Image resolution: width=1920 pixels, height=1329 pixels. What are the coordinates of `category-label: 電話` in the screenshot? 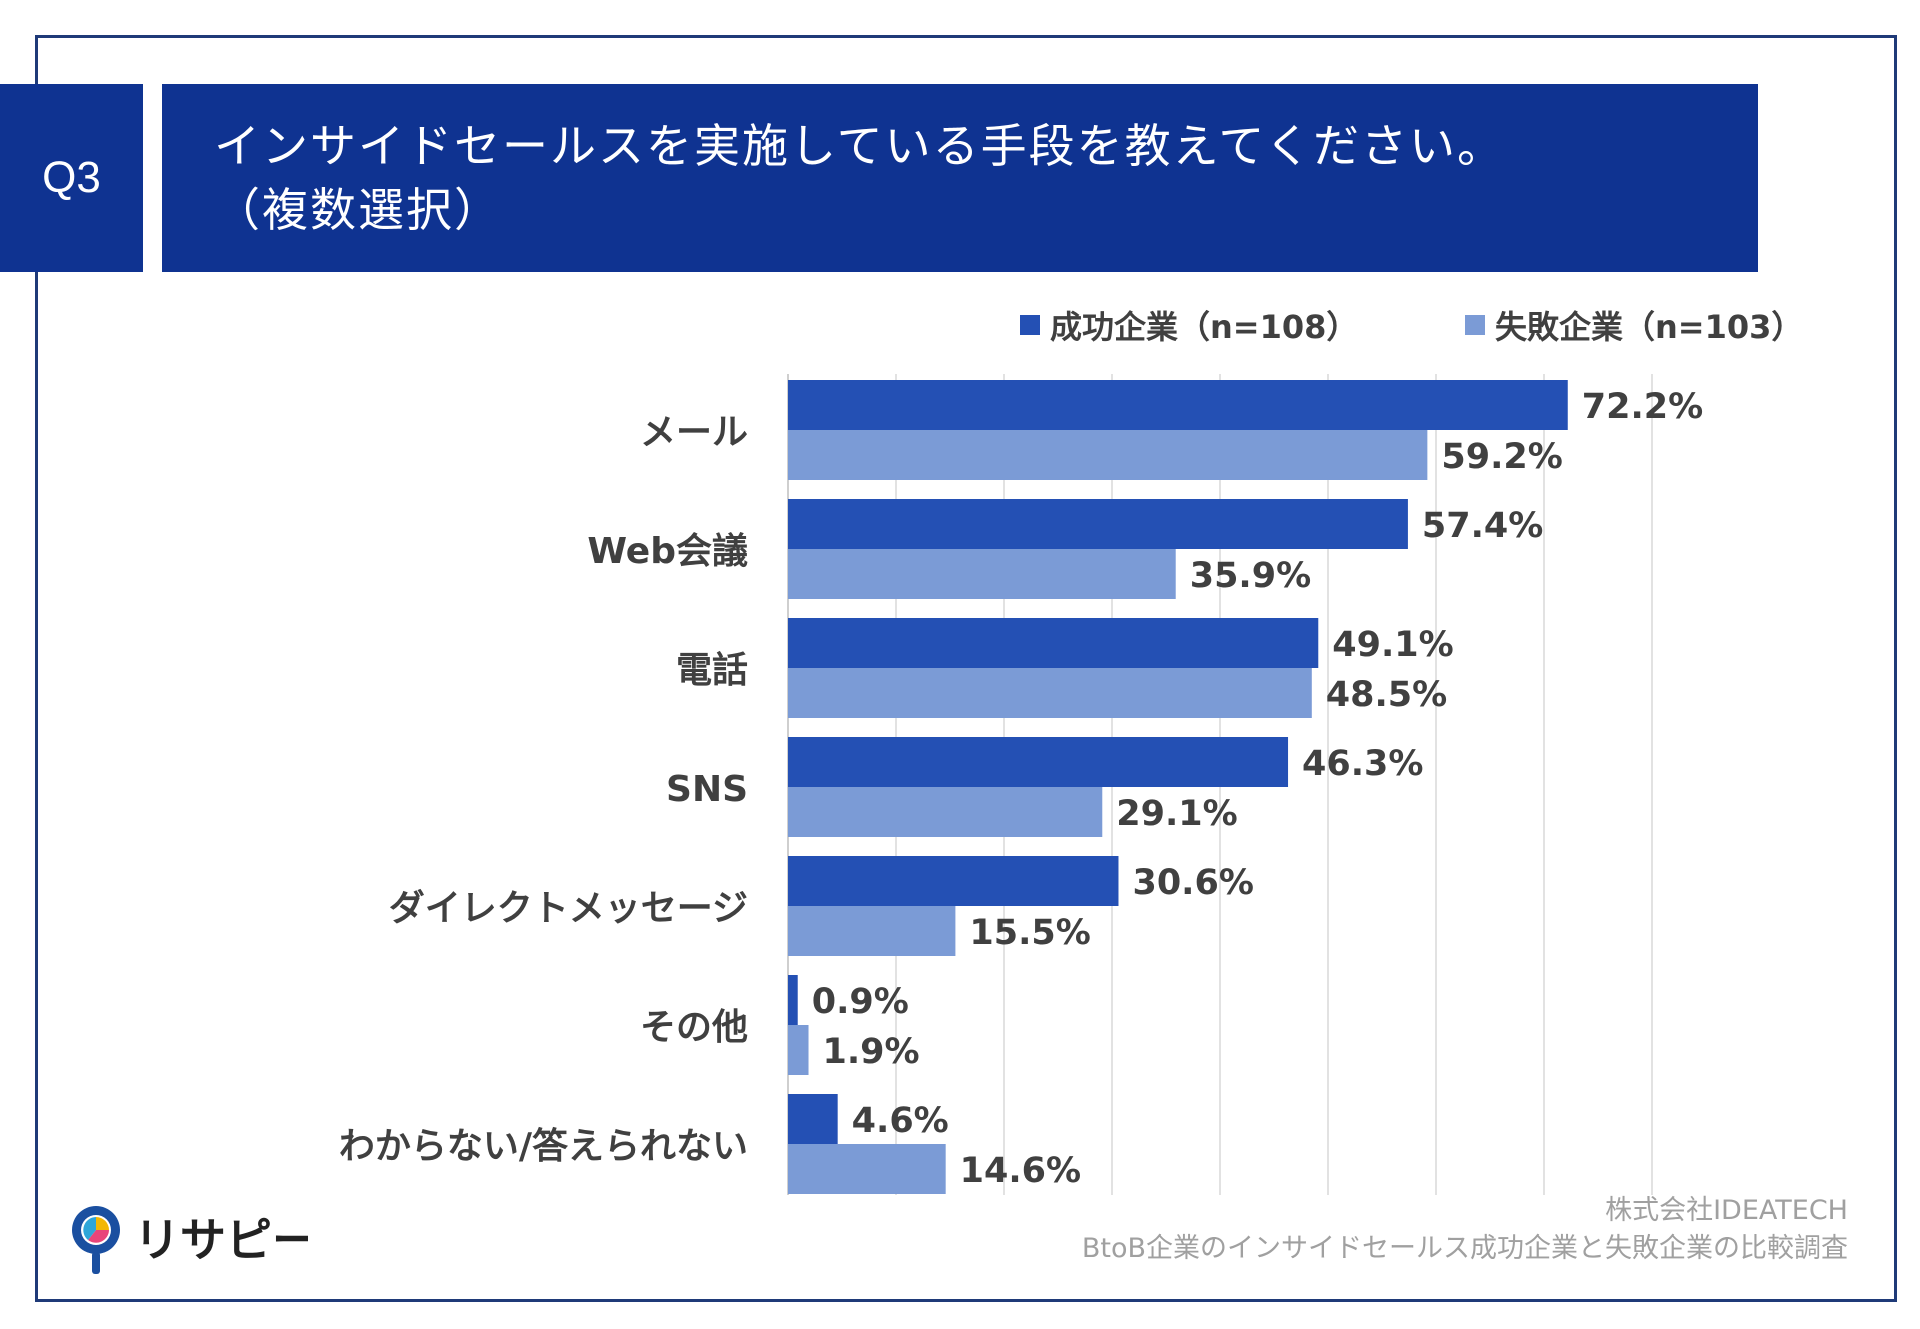 It's located at (712, 670).